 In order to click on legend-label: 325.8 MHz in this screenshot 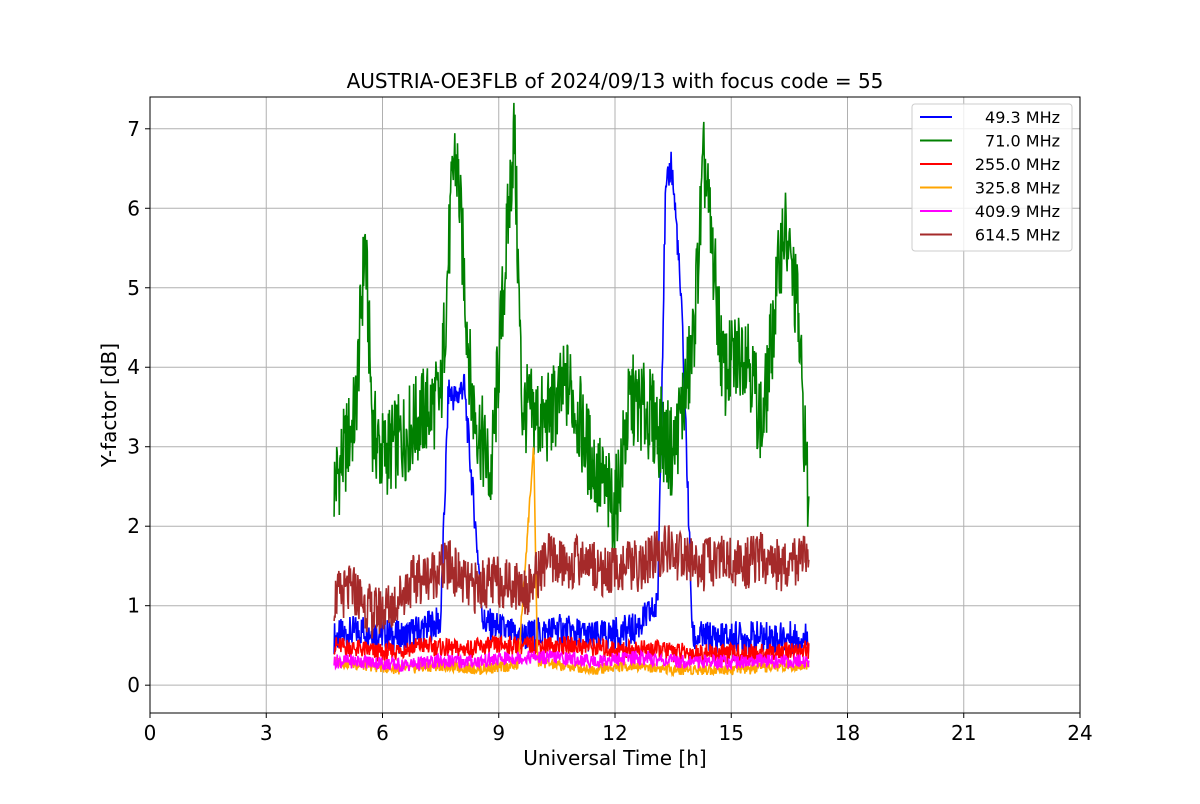, I will do `click(1017, 188)`.